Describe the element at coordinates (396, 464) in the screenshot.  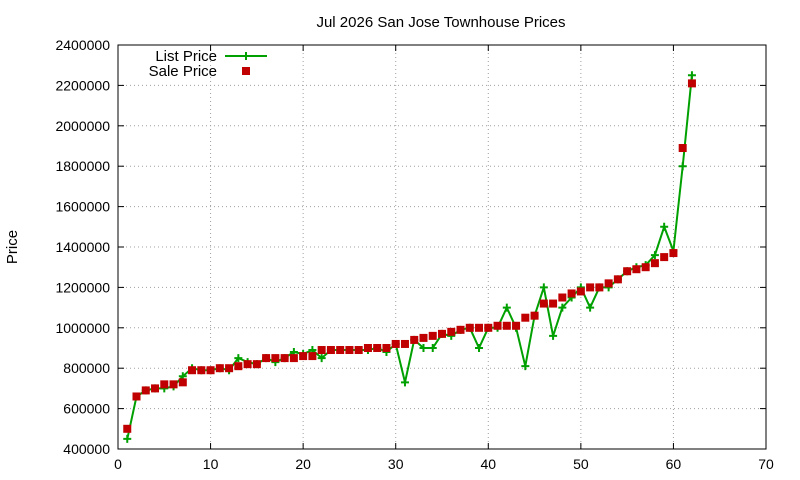
I see `x-tick-label: 30` at that location.